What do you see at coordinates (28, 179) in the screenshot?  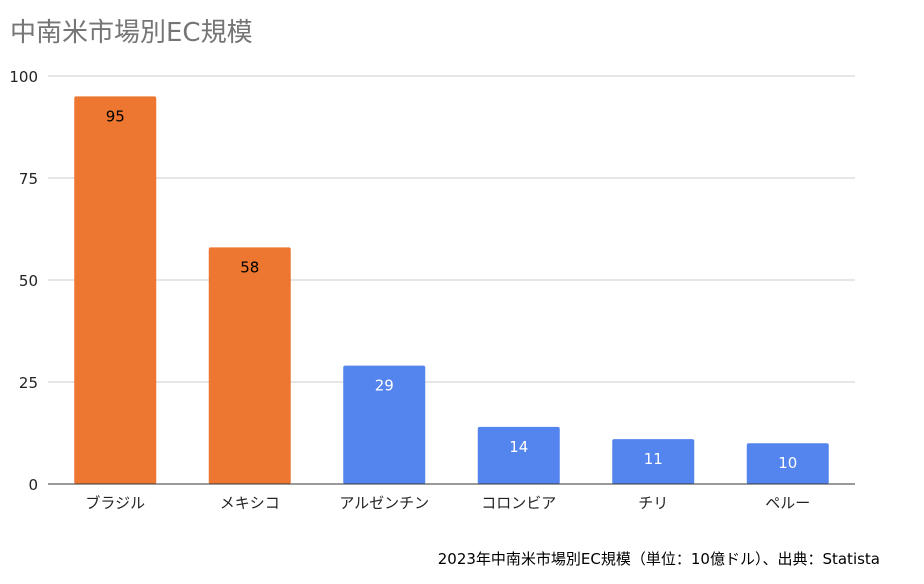 I see `y-tick-label: 75` at bounding box center [28, 179].